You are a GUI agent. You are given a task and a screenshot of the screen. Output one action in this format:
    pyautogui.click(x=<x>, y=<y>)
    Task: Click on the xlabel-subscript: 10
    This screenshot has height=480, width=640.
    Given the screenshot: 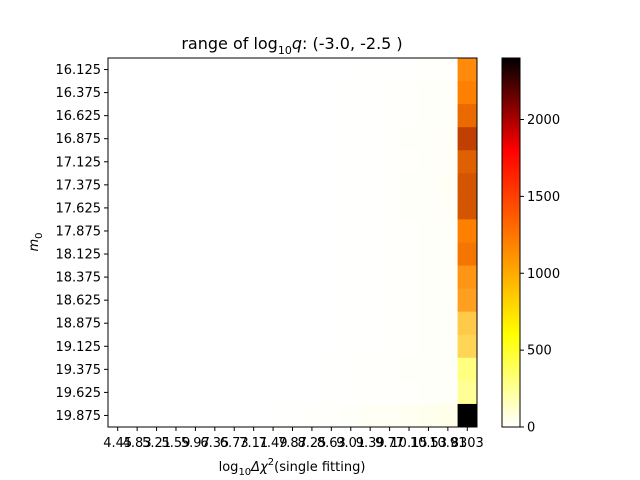 What is the action you would take?
    pyautogui.click(x=244, y=472)
    